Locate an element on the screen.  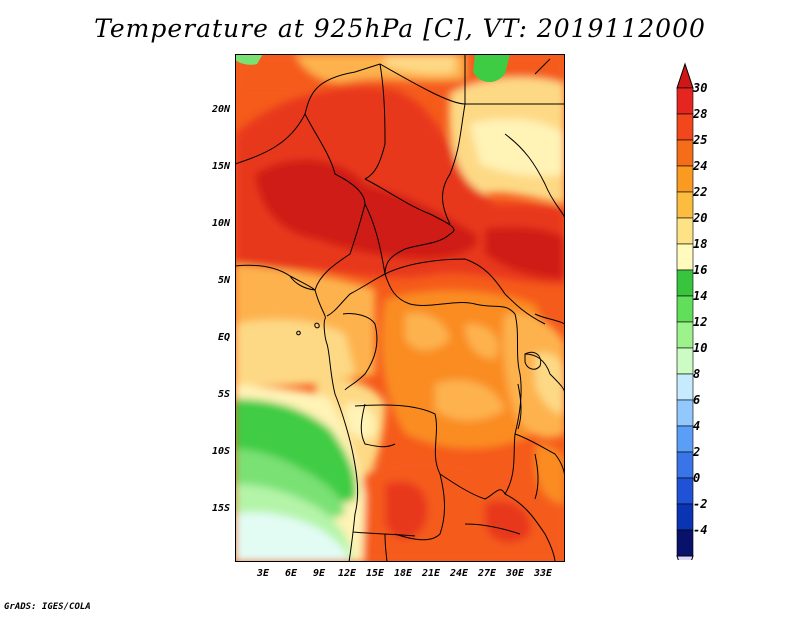
field-basin-22a is located at coordinates (427, 331).